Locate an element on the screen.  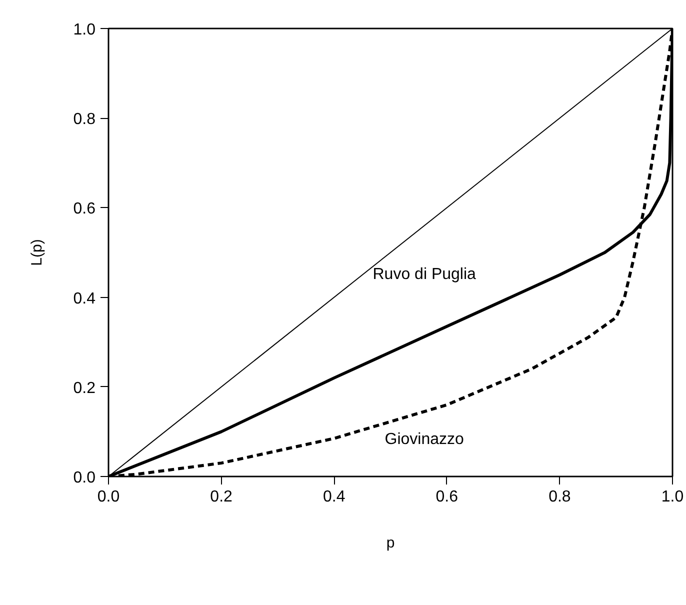
y-tick-label: 1.0 is located at coordinates (84, 30).